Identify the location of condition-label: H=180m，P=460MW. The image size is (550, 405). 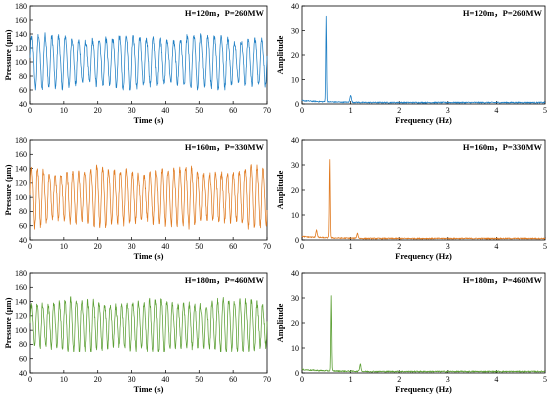
(225, 280).